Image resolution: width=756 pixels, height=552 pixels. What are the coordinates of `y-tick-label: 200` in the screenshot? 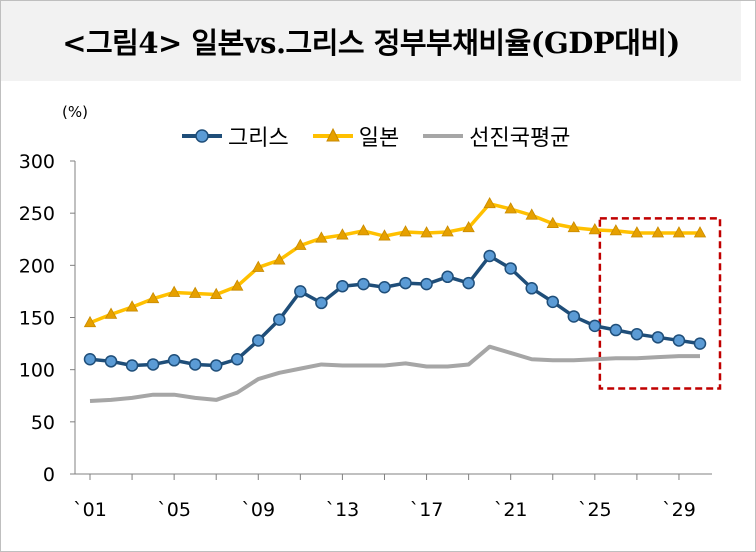 It's located at (37, 266).